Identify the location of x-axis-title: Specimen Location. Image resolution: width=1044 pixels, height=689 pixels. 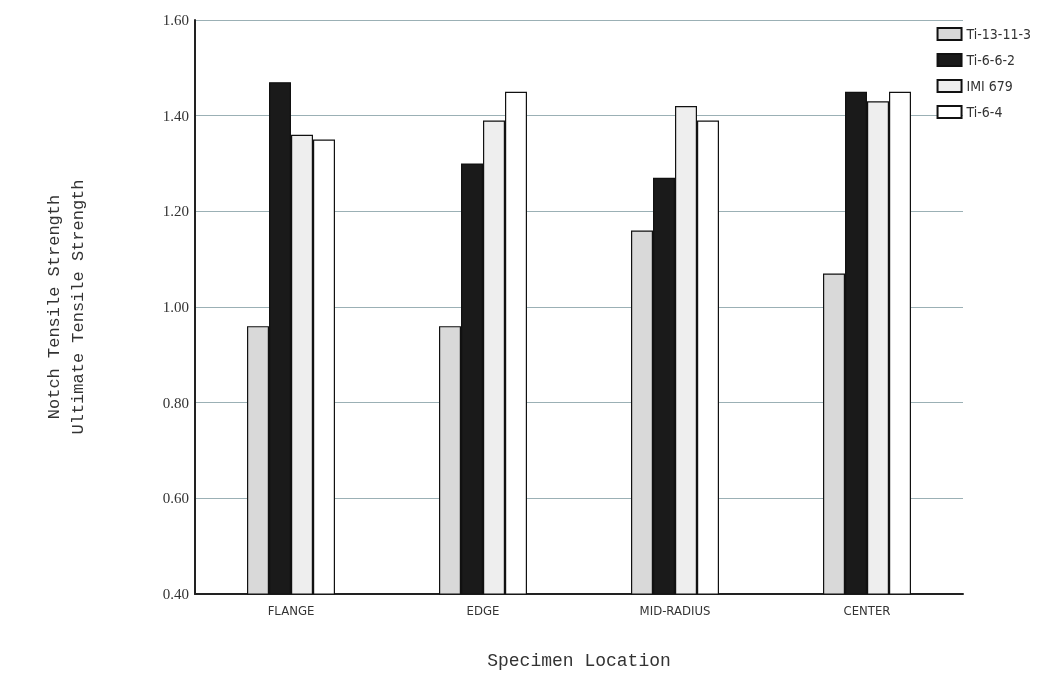
(579, 661).